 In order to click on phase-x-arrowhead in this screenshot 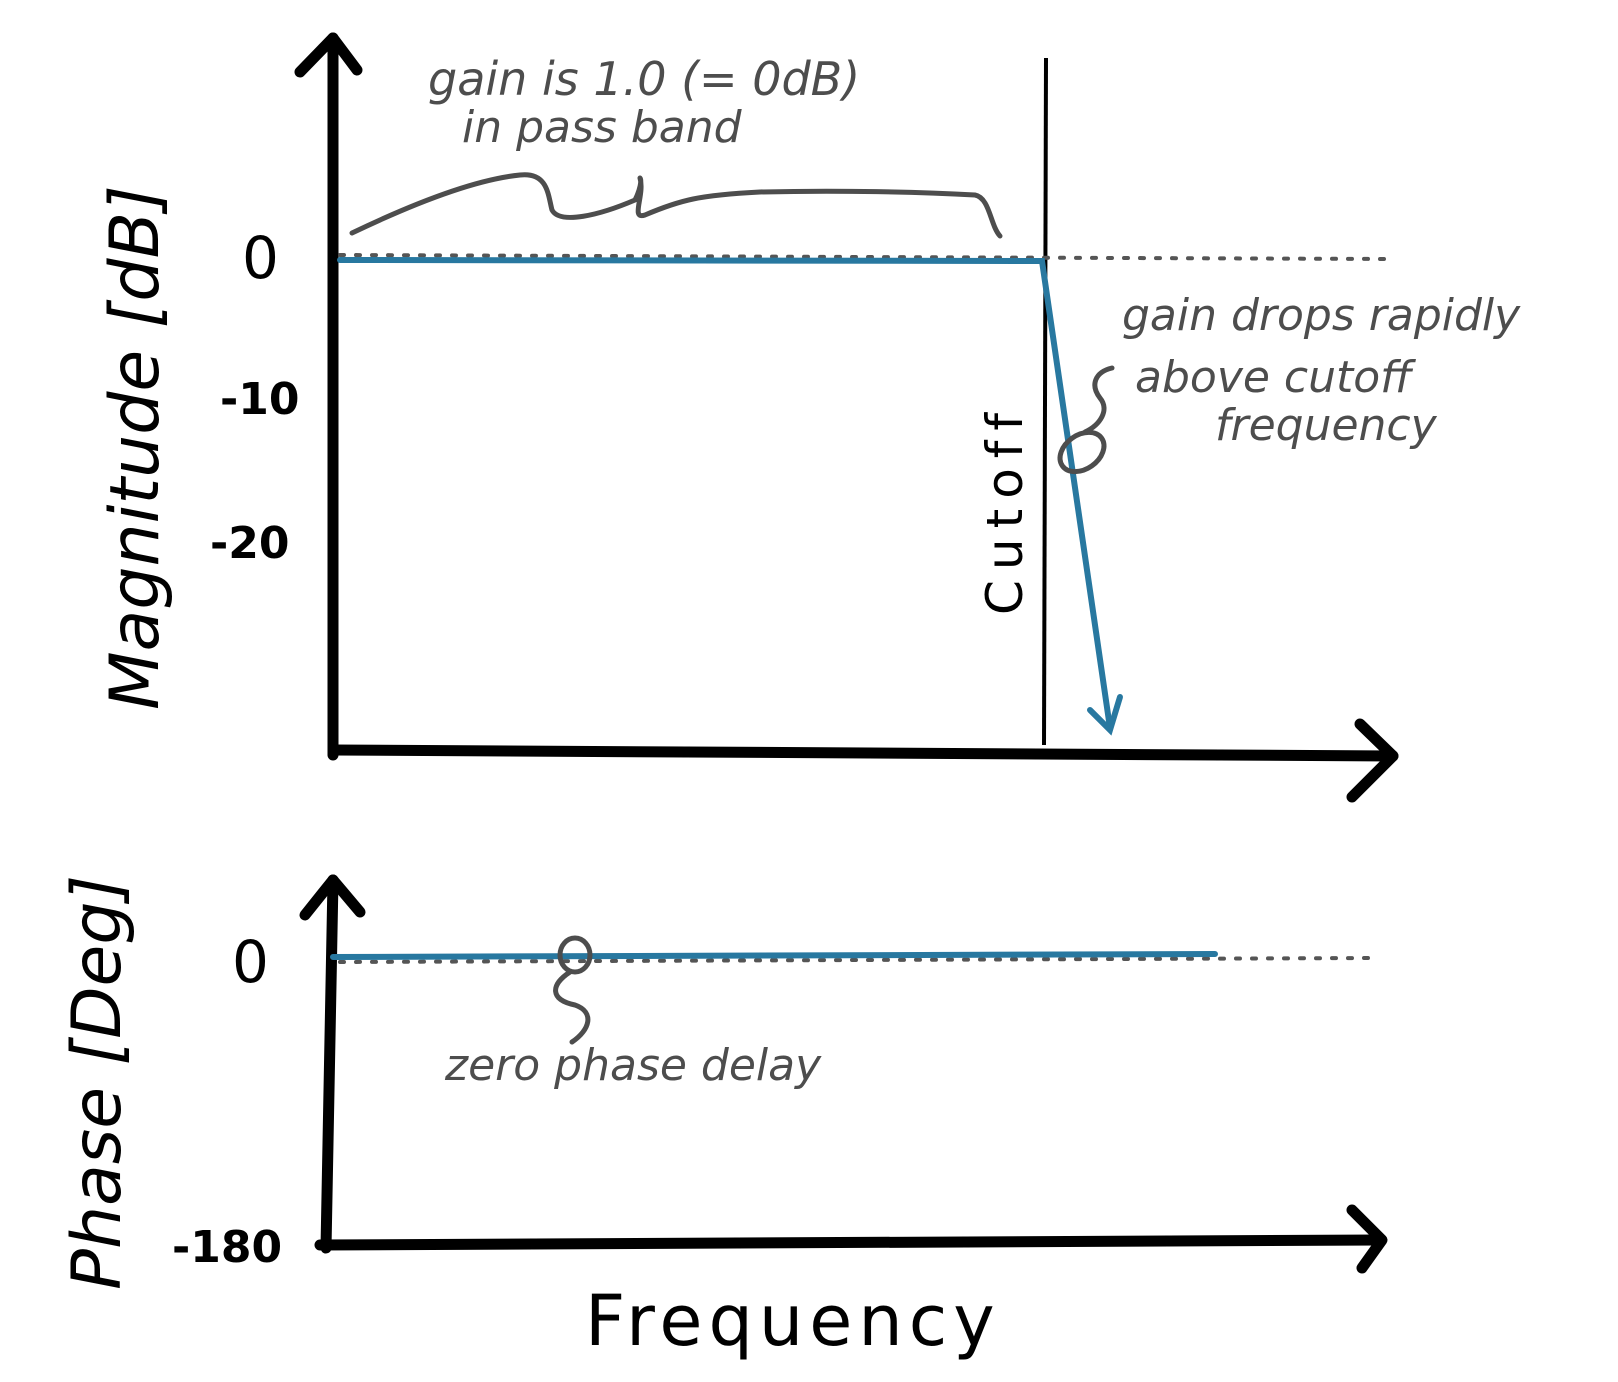, I will do `click(1367, 1239)`.